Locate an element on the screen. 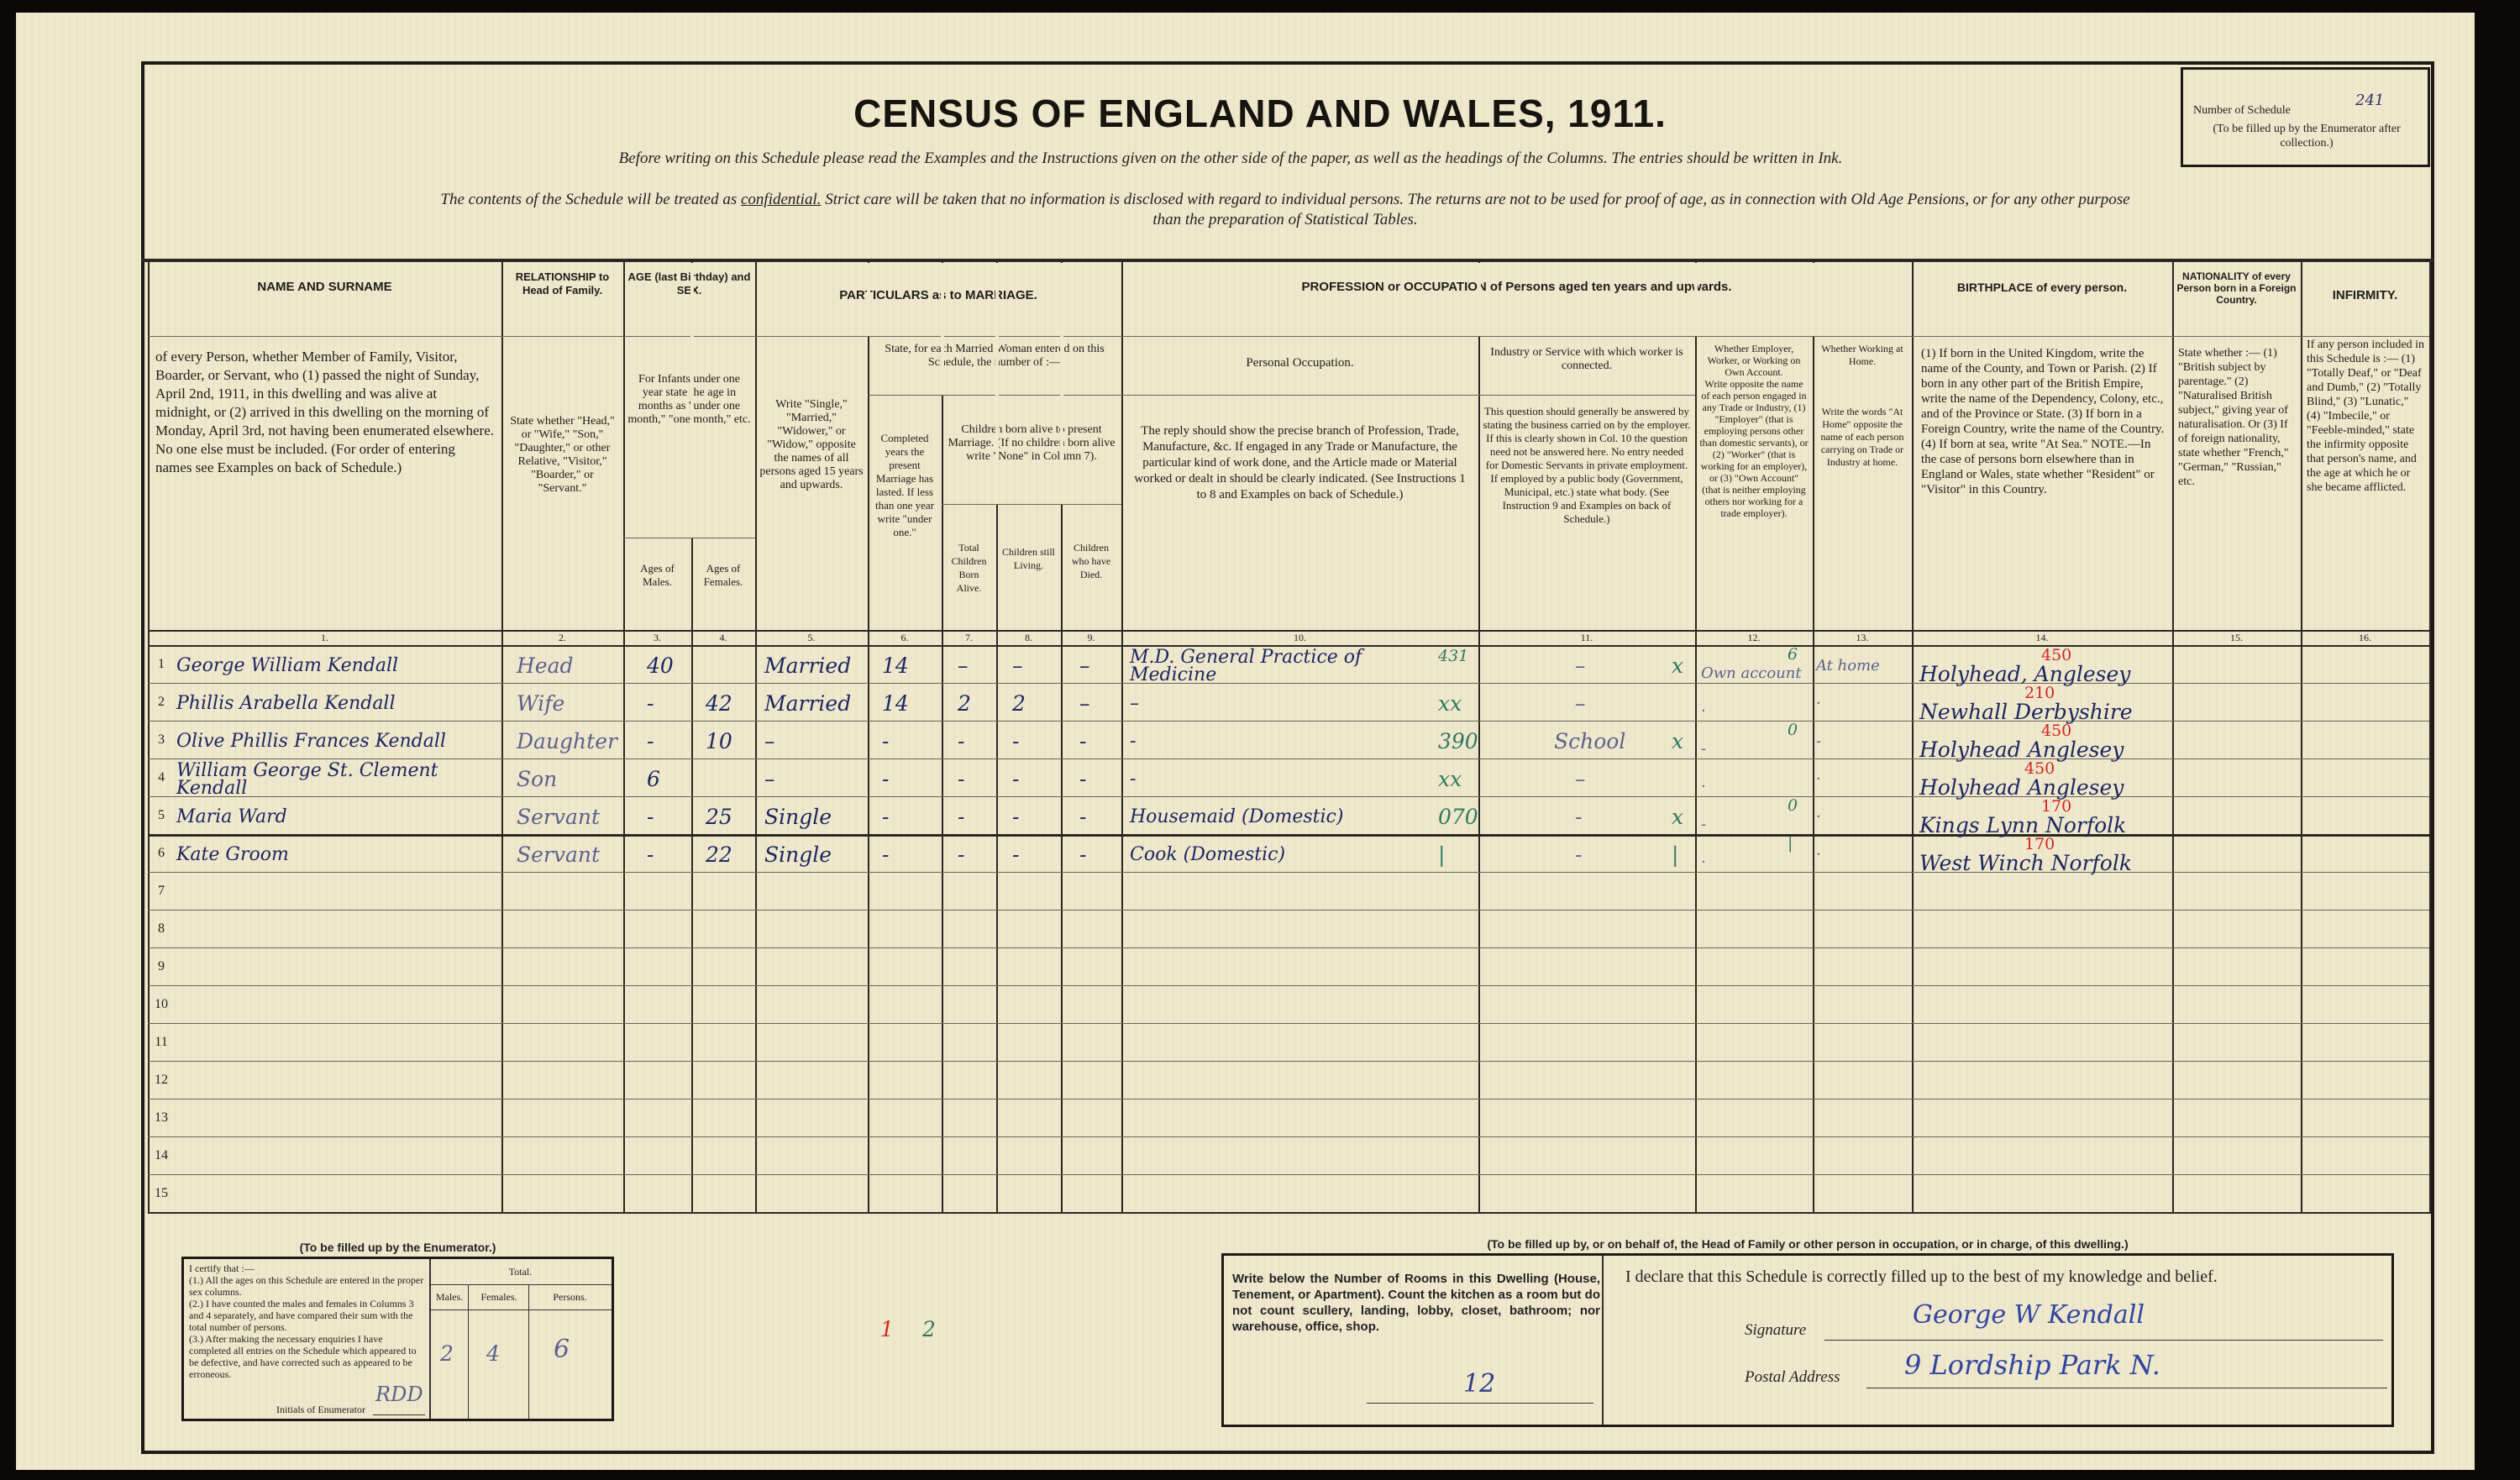  cell-name: Kate Groom is located at coordinates (232, 854).